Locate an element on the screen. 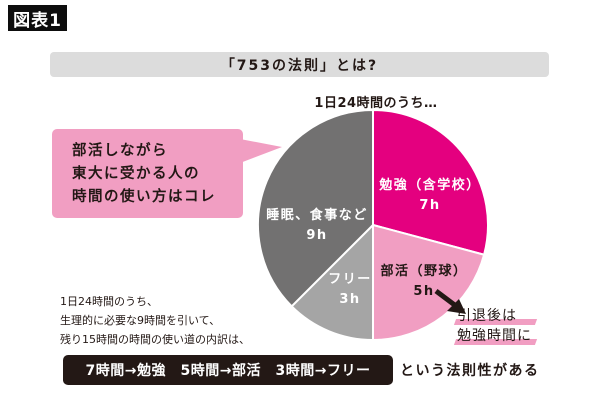  note-line: 引退後は is located at coordinates (495, 316).